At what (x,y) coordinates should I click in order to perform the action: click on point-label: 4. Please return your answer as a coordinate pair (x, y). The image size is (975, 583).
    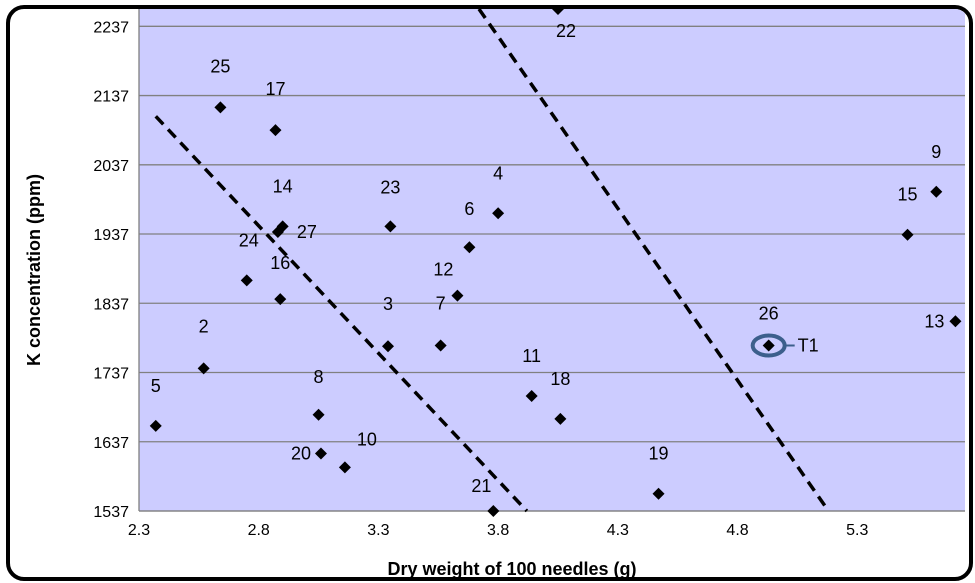
    Looking at the image, I should click on (498, 173).